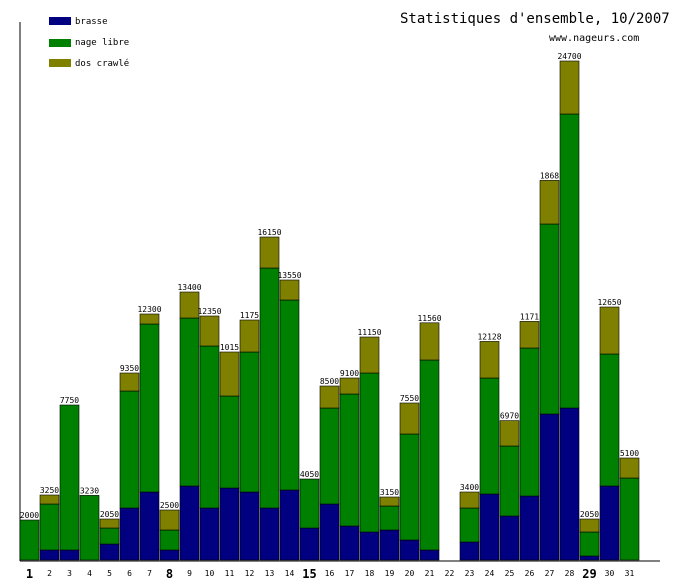 This screenshot has width=680, height=580. I want to click on total-label-day-30: 12650, so click(609, 302).